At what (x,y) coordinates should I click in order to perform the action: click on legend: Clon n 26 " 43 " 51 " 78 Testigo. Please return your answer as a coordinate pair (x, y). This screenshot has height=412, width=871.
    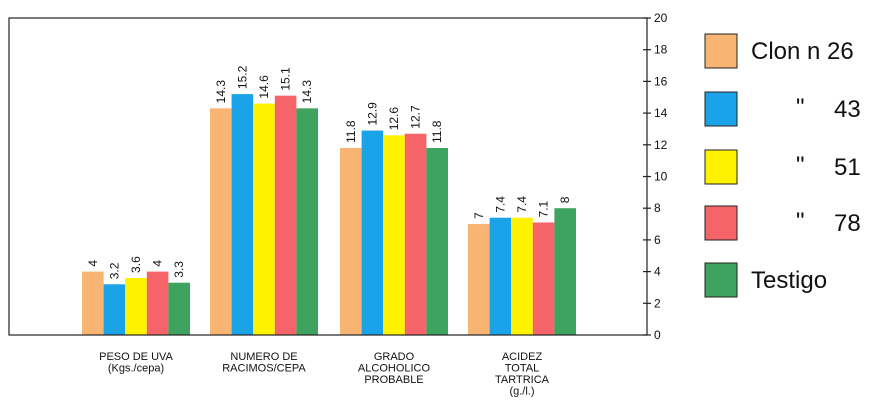
    Looking at the image, I should click on (782, 165).